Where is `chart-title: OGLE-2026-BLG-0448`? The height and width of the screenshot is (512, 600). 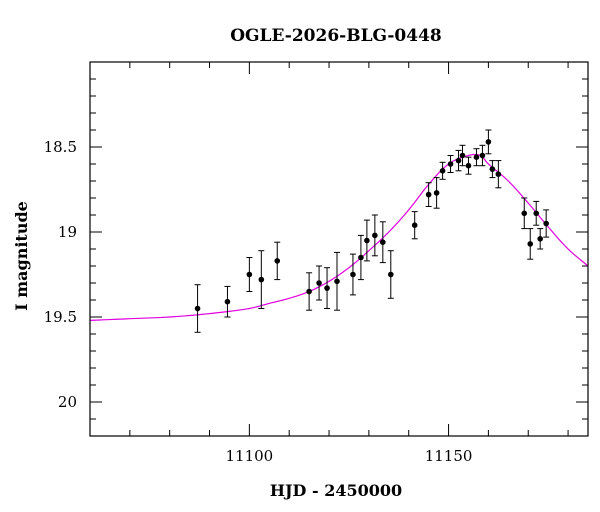
chart-title: OGLE-2026-BLG-0448 is located at coordinates (336, 36).